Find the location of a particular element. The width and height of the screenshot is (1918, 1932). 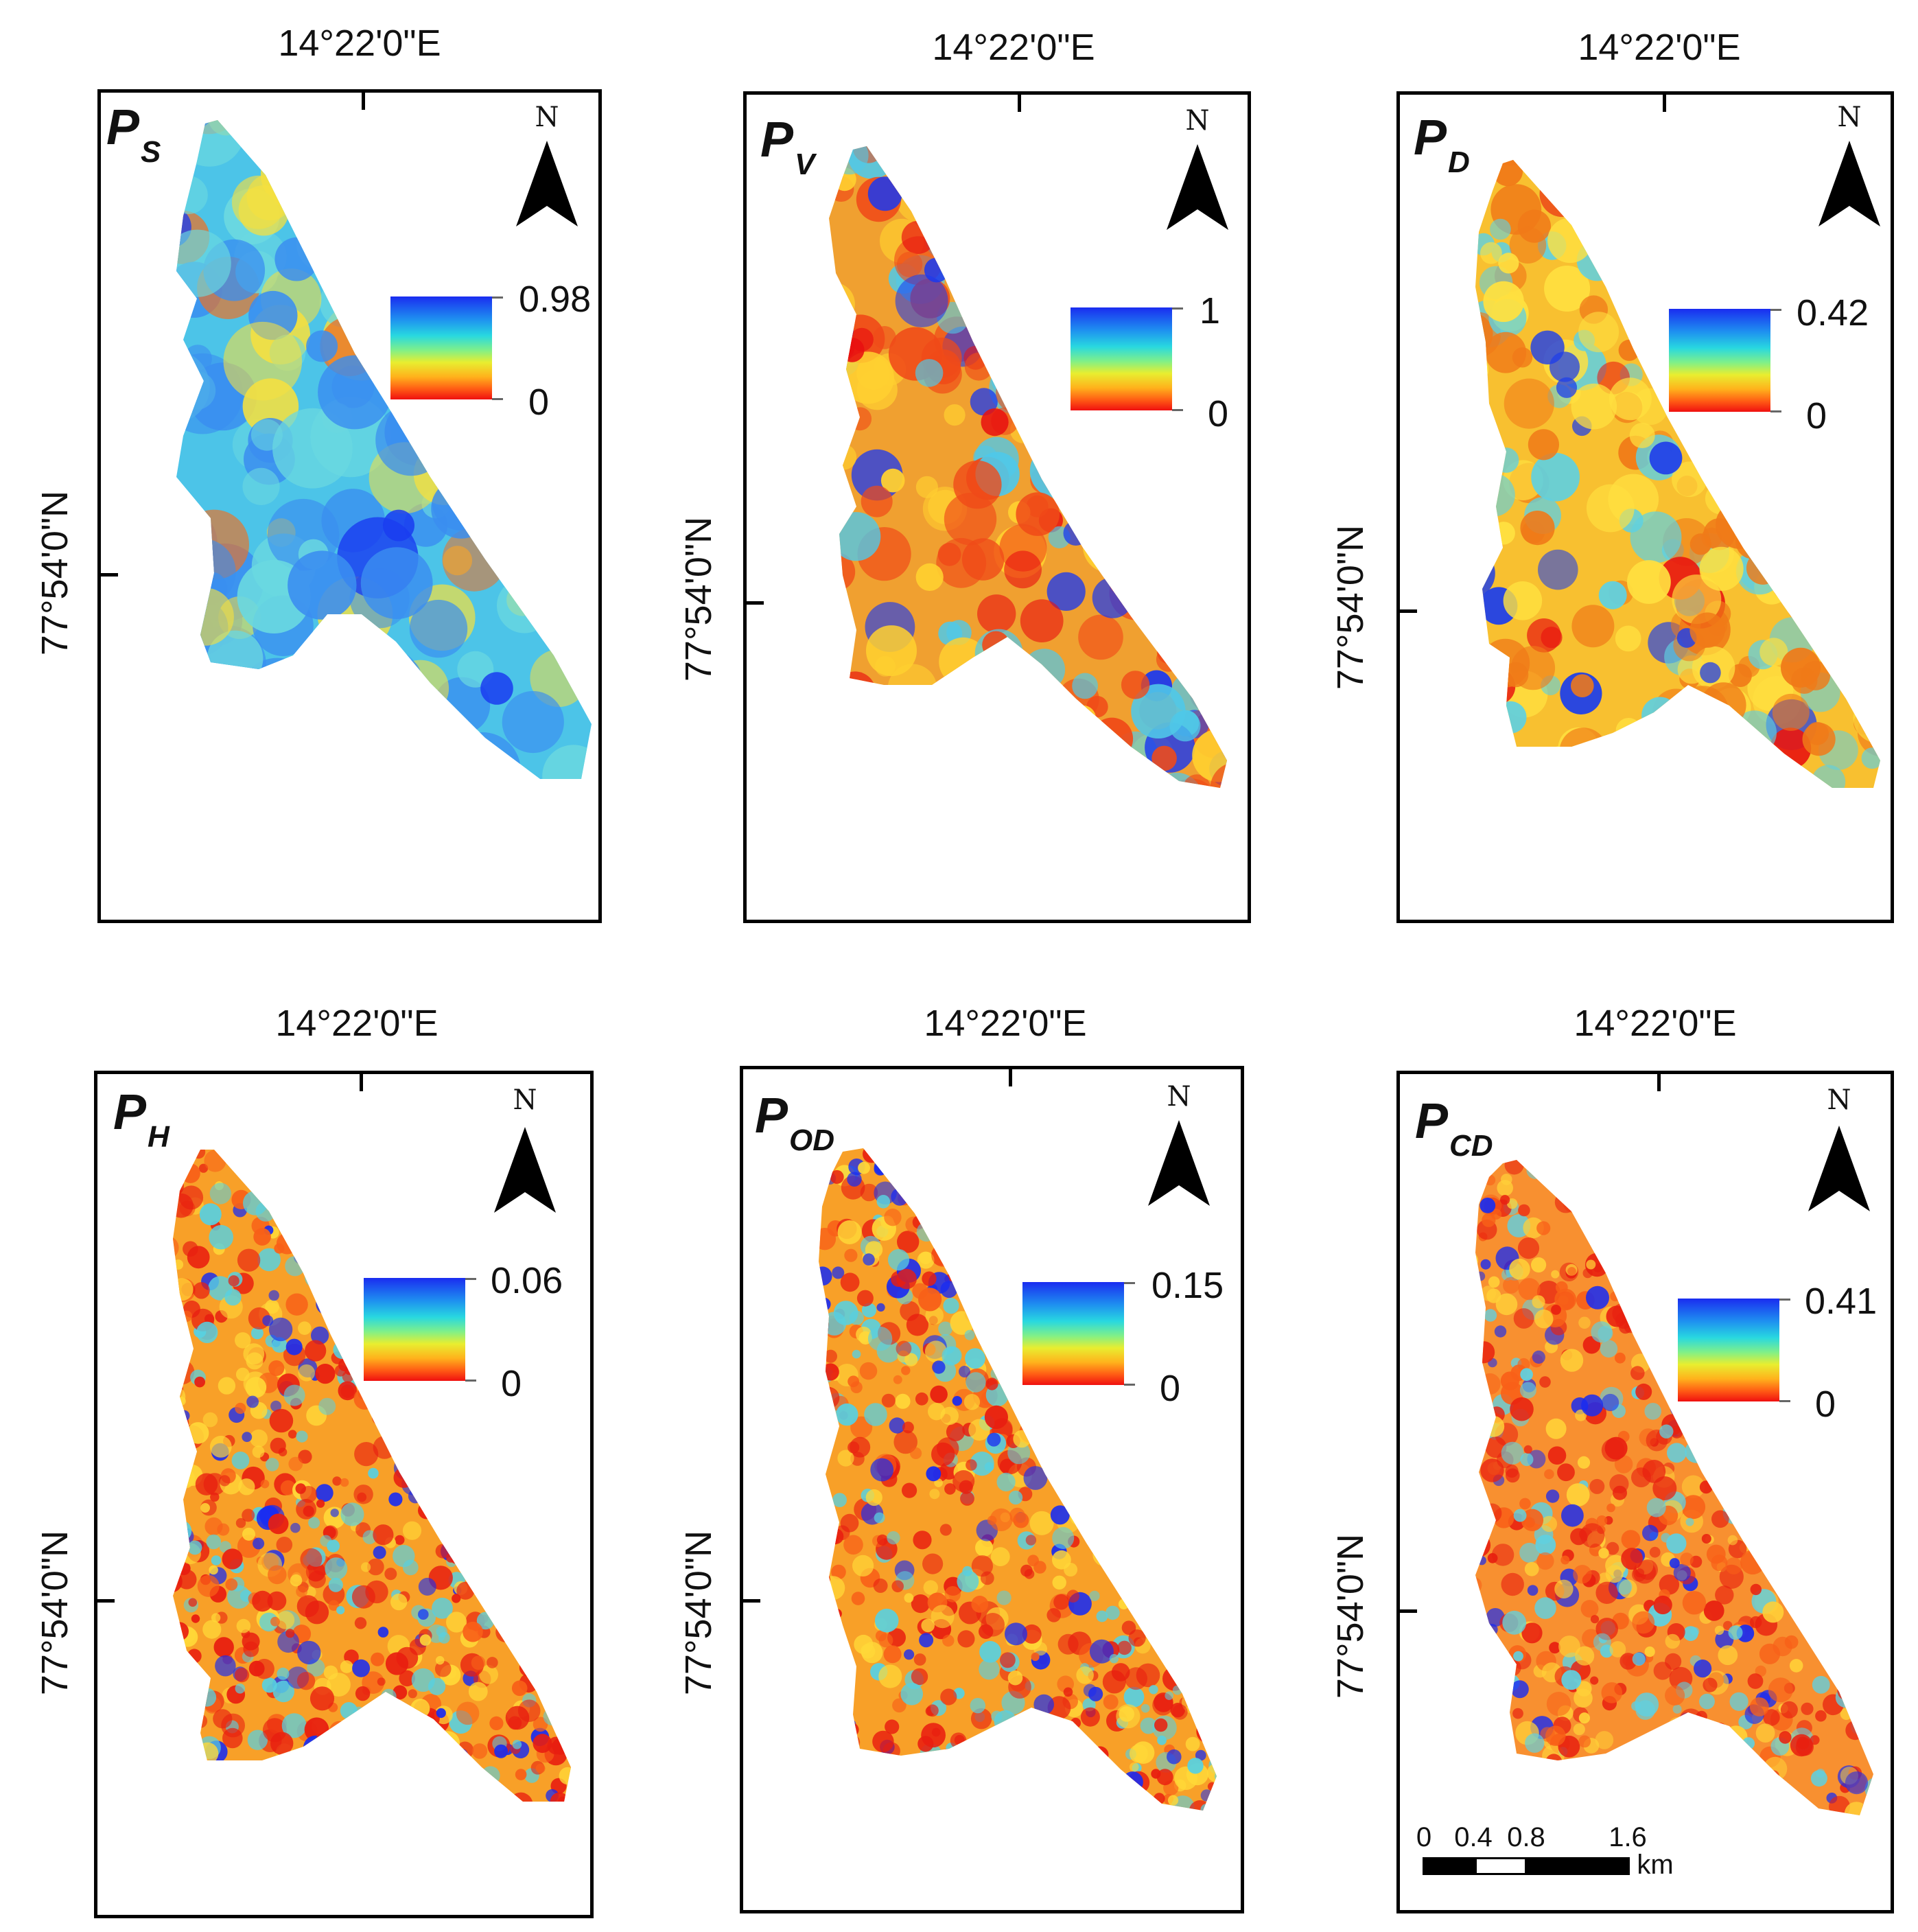

legend-max: 0.15 is located at coordinates (1187, 1285).